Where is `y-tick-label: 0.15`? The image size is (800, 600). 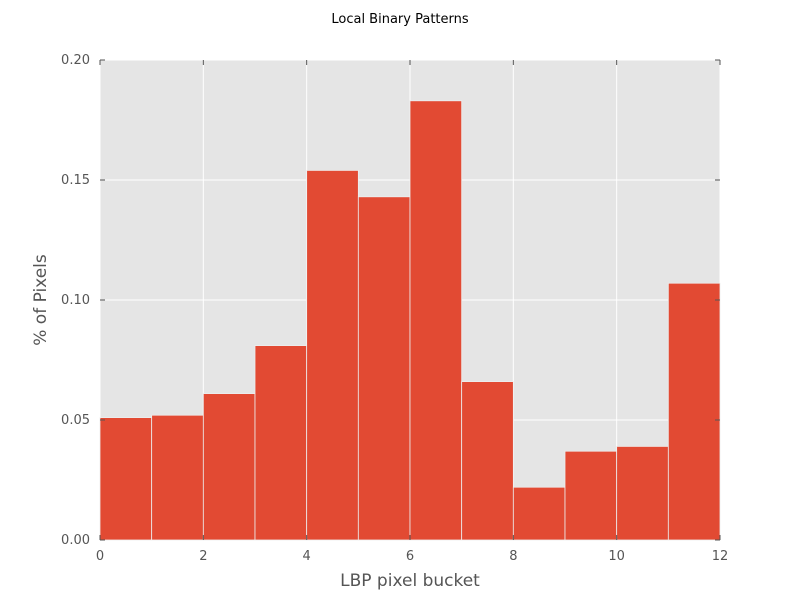
y-tick-label: 0.15 is located at coordinates (75, 180).